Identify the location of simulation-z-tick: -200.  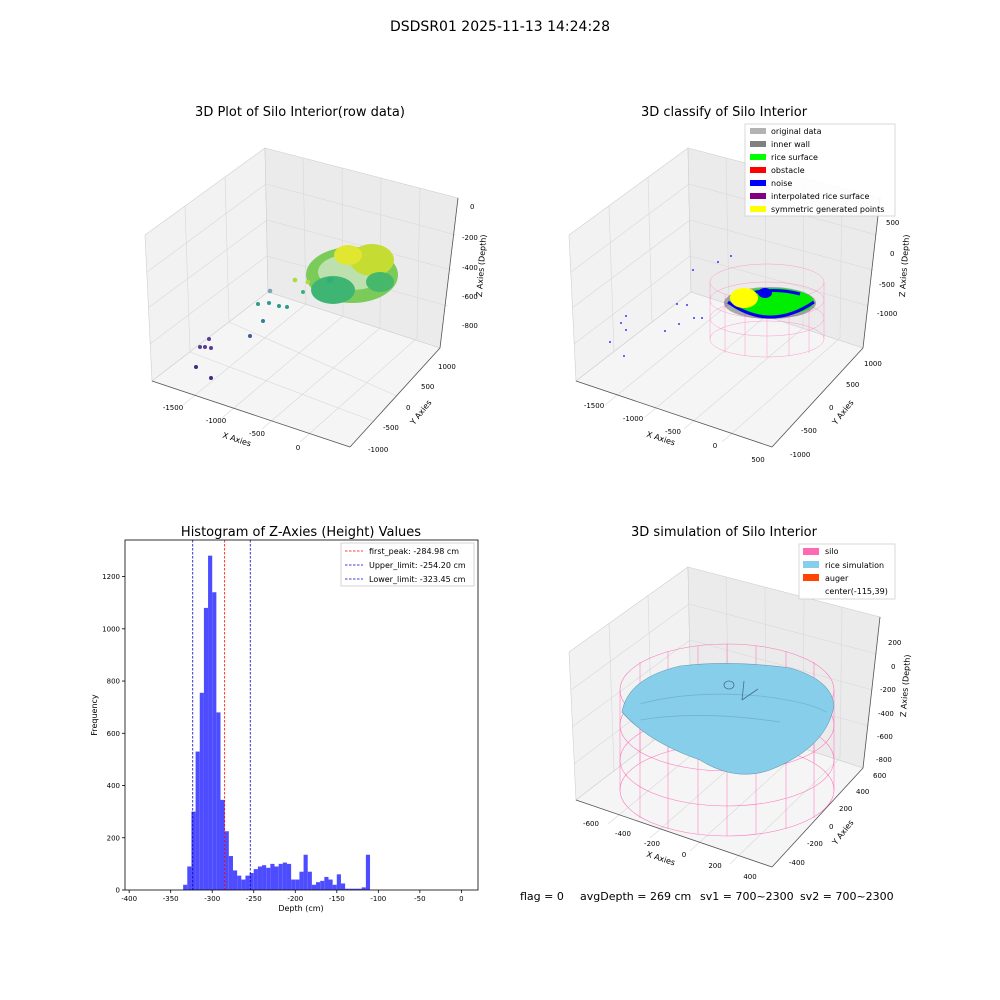
(888, 690).